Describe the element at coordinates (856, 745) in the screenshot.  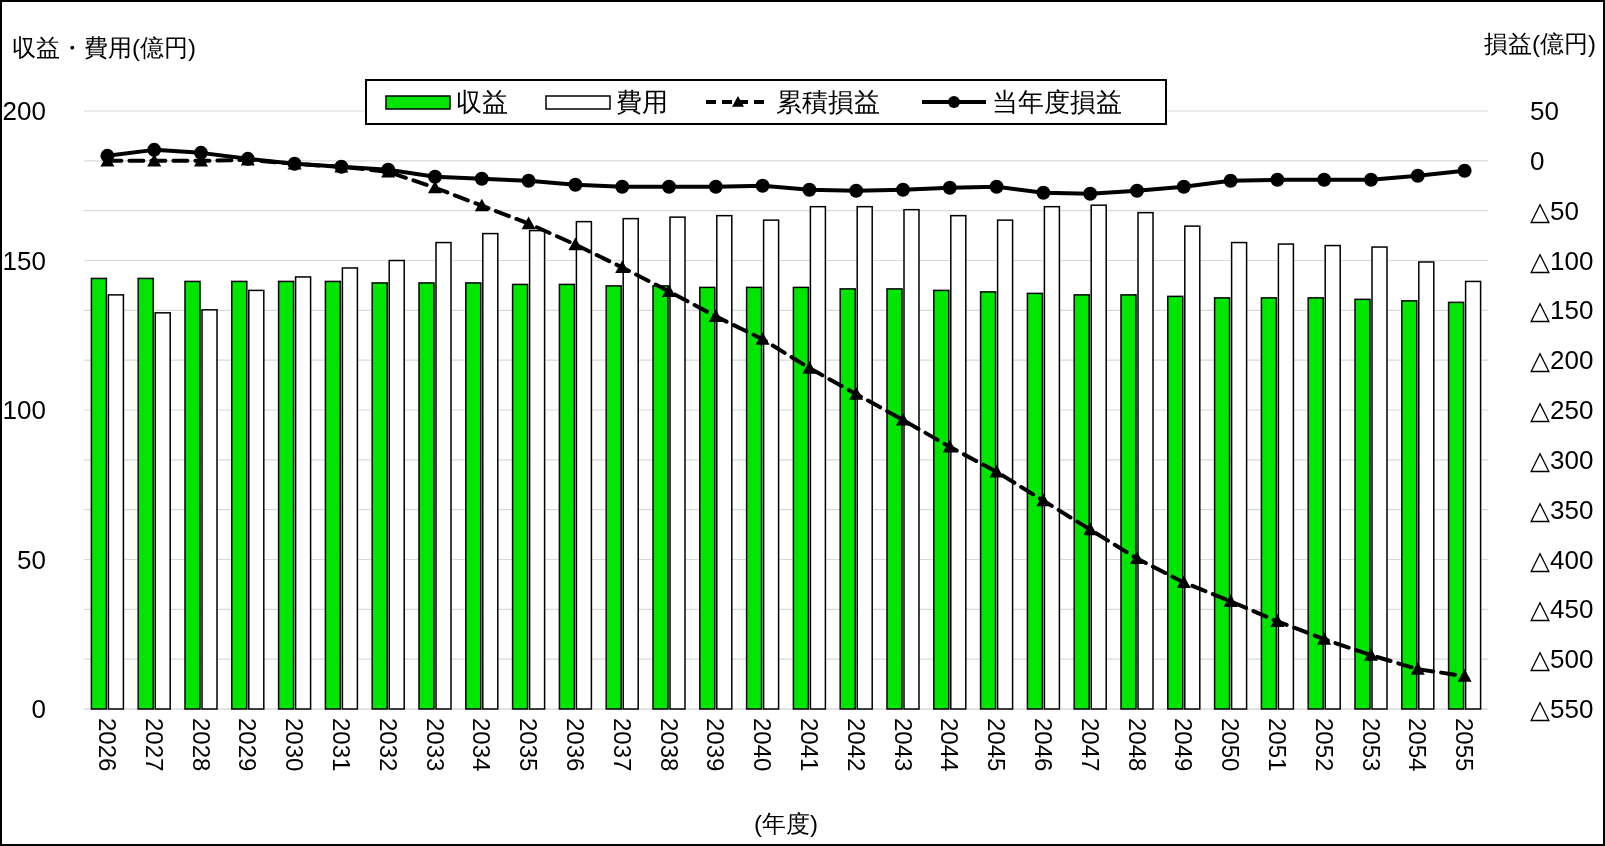
I see `x-tick-label: 2042` at that location.